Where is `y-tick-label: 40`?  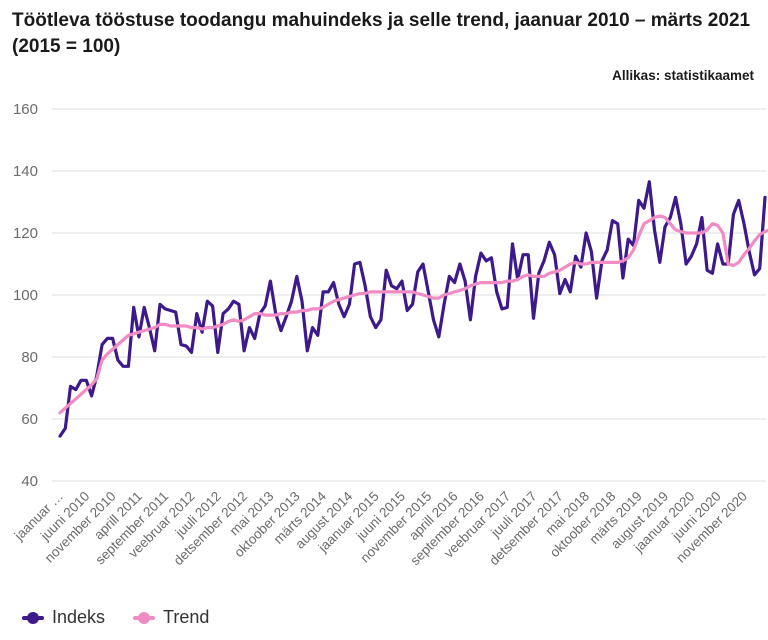 y-tick-label: 40 is located at coordinates (29, 481).